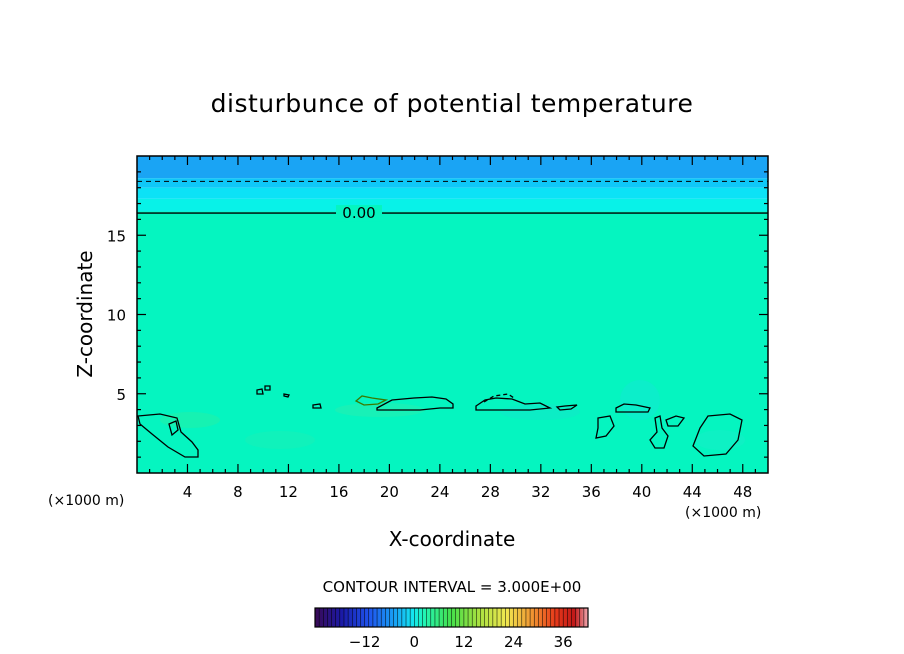 This screenshot has width=904, height=654. What do you see at coordinates (238, 492) in the screenshot?
I see `x-tick-label: 8` at bounding box center [238, 492].